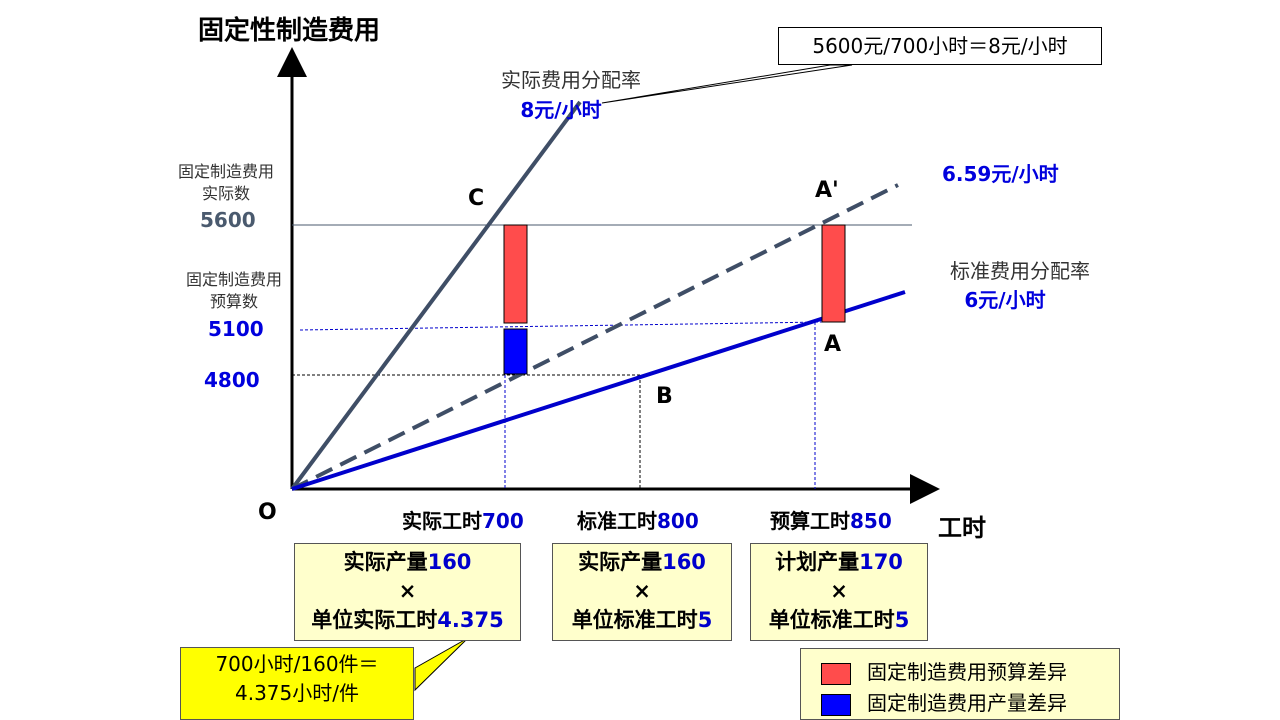 The image size is (1280, 720). Describe the element at coordinates (228, 220) in the screenshot. I see `actual-cost-value: 5600` at that location.